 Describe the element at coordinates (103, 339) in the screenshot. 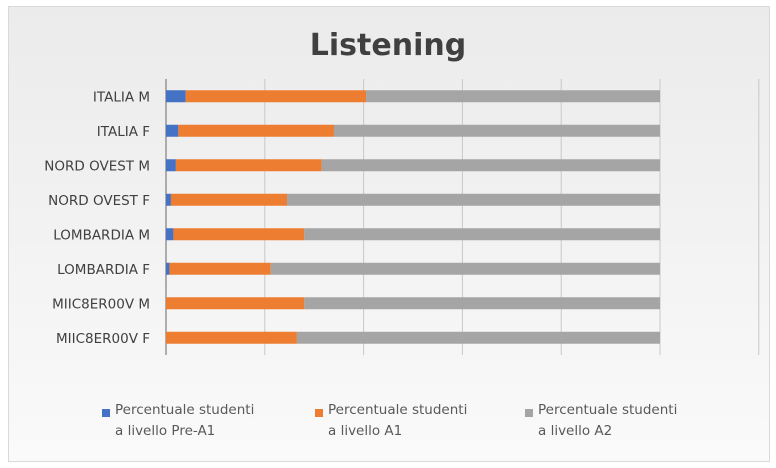

I see `category-label-miic8er00v-f: MIIC8ER00V F` at that location.